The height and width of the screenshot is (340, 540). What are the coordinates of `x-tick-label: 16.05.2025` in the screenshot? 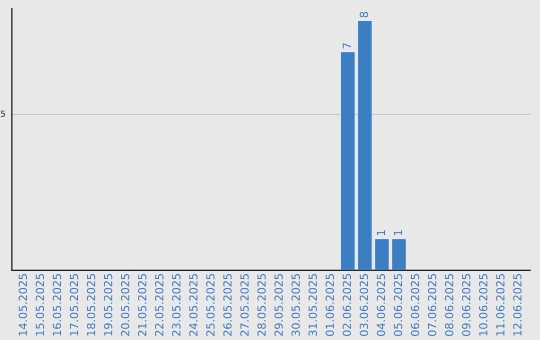 It's located at (57, 305).